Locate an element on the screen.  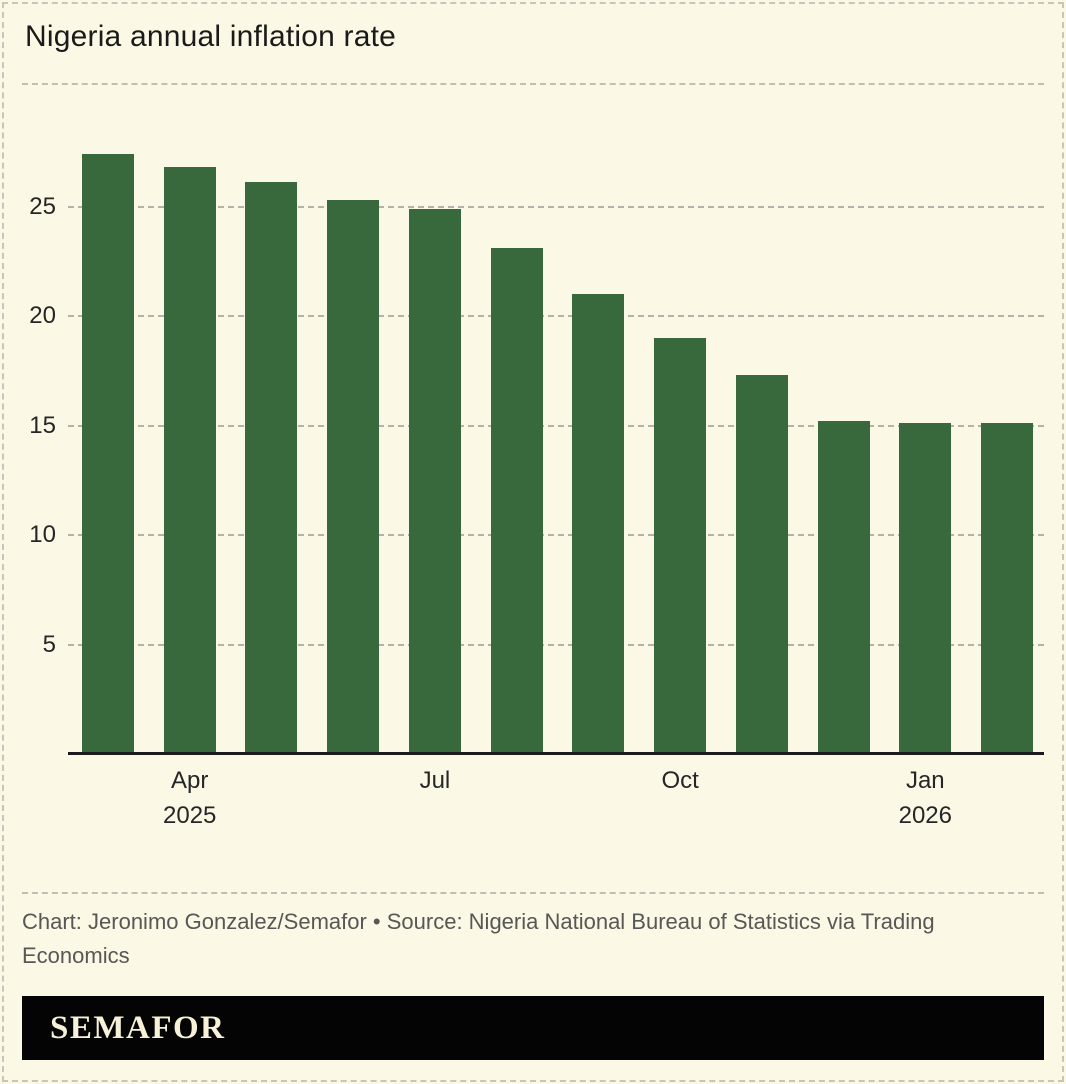
y-tick-label-25: 25 is located at coordinates (42, 206).